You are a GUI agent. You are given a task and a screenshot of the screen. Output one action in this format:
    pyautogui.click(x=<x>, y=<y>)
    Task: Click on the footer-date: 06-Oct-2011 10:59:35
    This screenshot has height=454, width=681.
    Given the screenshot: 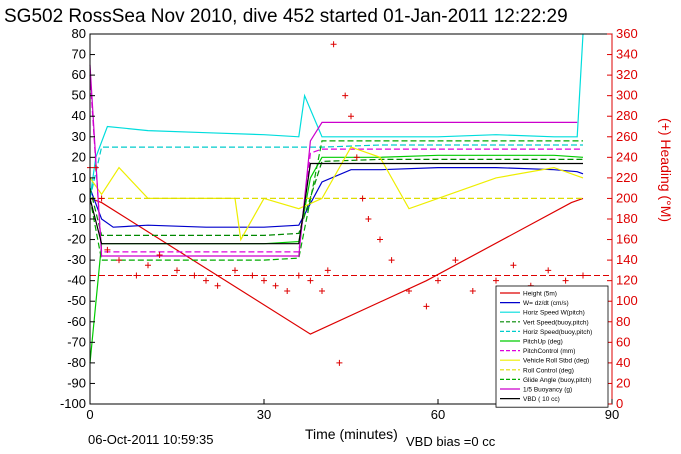 What is the action you would take?
    pyautogui.click(x=151, y=439)
    